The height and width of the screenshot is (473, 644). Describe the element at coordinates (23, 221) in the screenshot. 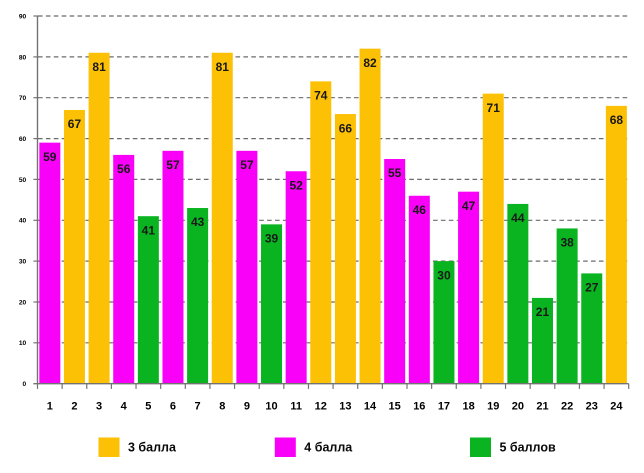

I see `svg-text: 40` at that location.